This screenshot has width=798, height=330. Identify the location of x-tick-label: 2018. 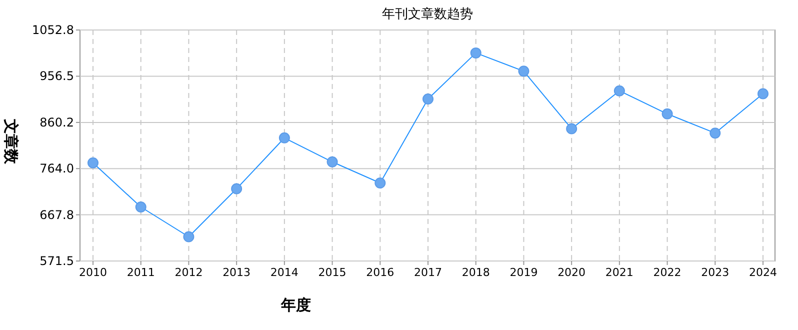
(476, 272).